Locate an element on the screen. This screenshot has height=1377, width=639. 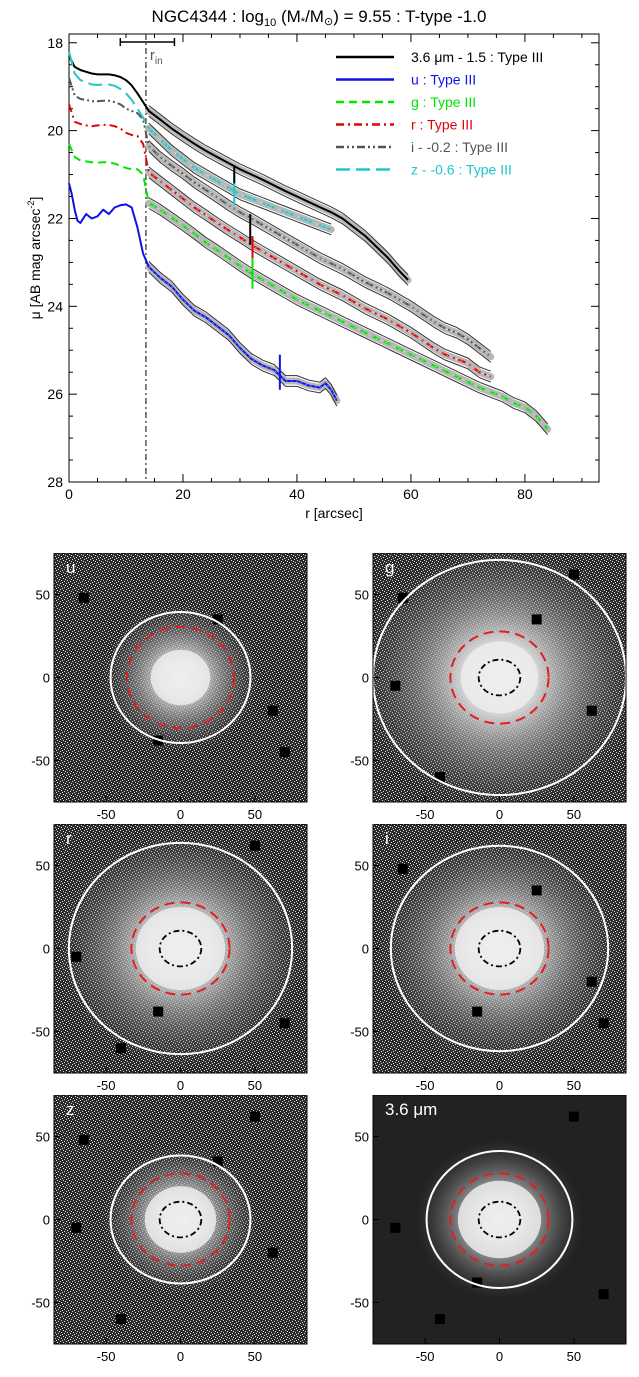
y-axis-label-close: ] is located at coordinates (35, 199).